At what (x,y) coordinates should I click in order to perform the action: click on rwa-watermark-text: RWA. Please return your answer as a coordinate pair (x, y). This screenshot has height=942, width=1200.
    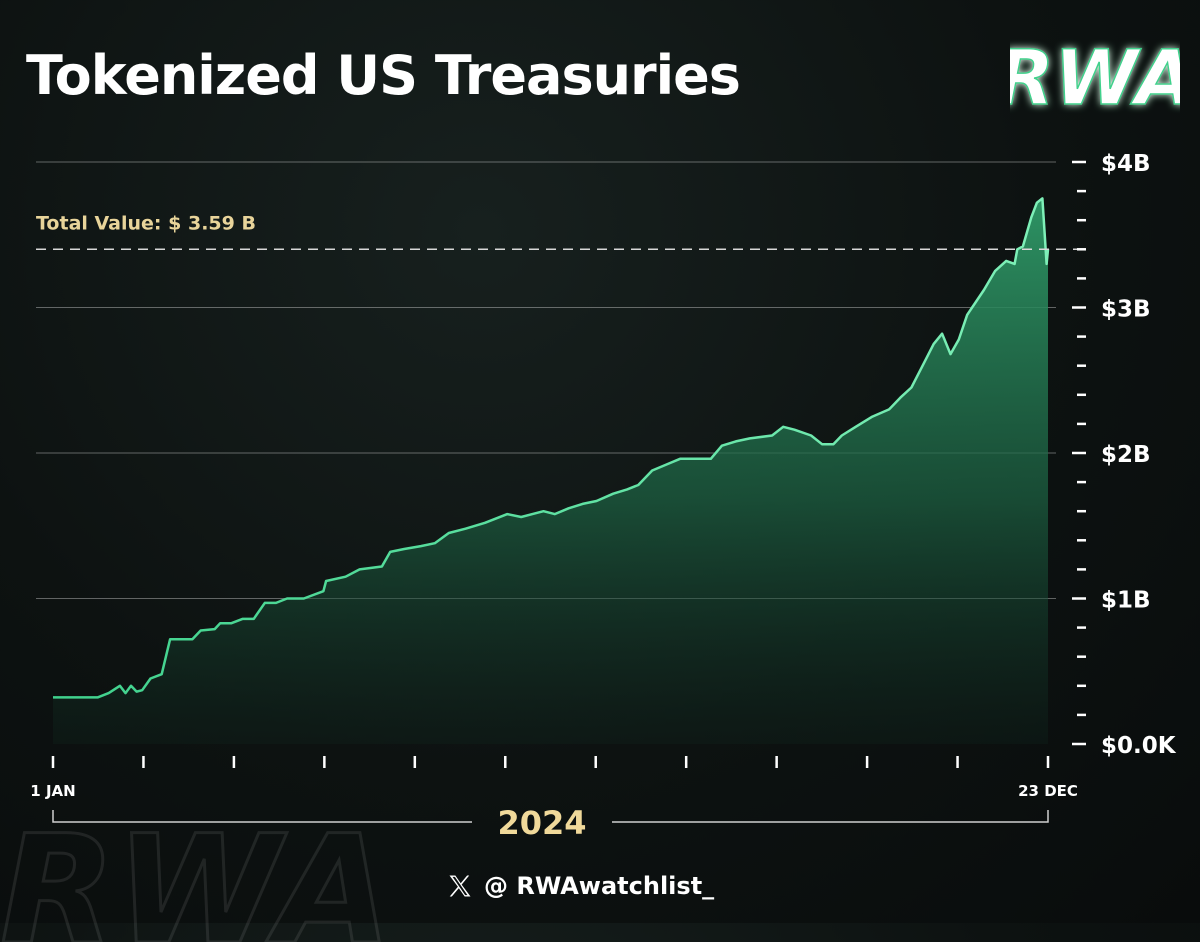
    Looking at the image, I should click on (196, 877).